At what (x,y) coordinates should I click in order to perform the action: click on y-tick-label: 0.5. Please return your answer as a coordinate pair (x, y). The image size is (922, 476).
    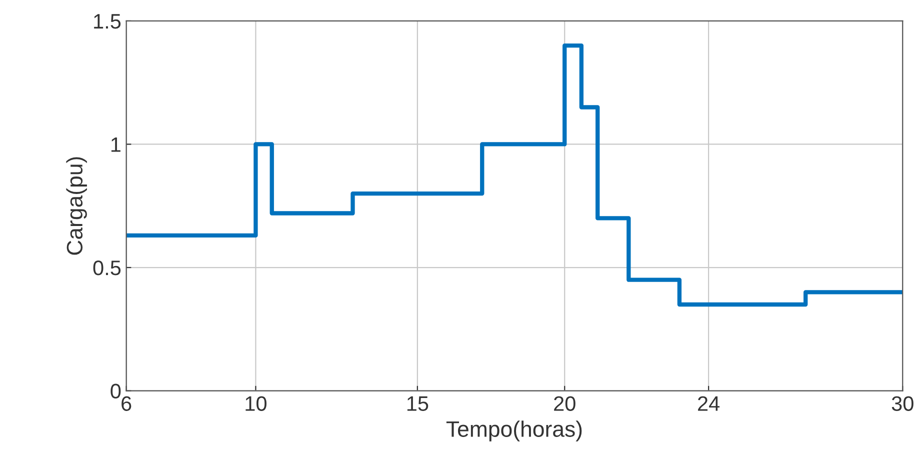
    Looking at the image, I should click on (107, 268).